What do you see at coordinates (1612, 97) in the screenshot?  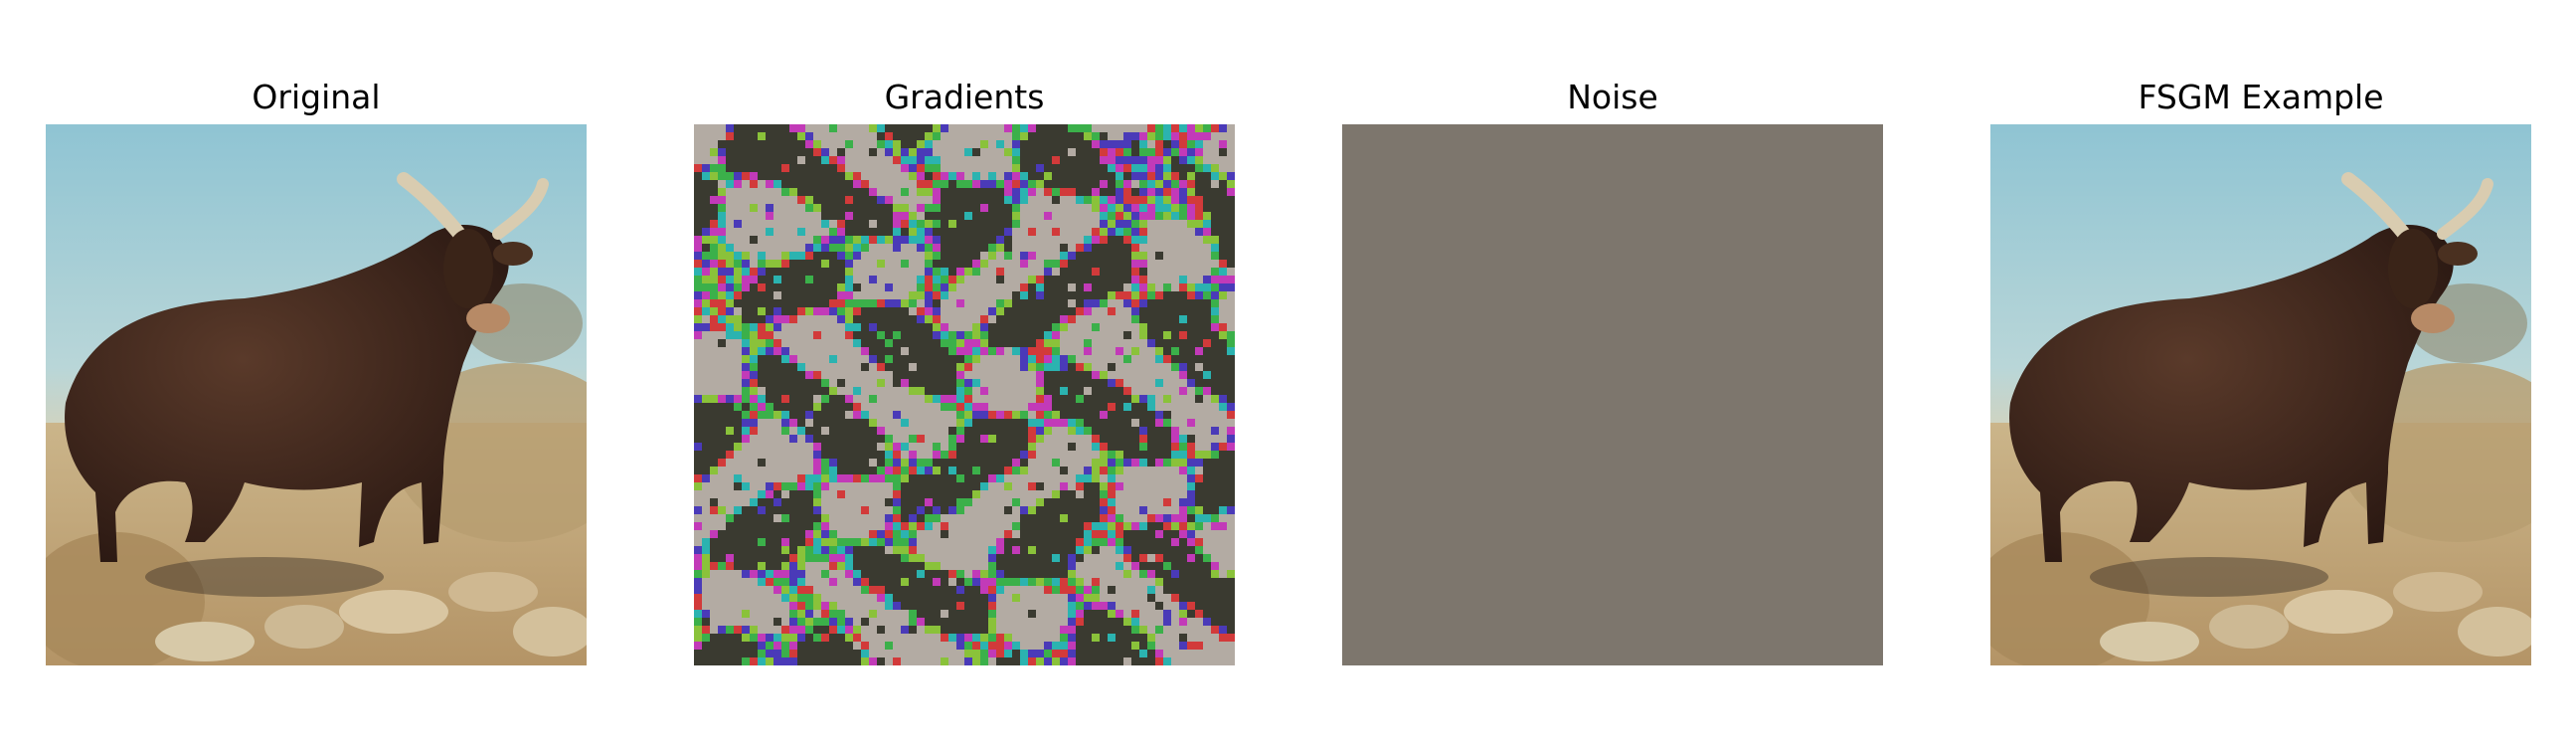 I see `panel-title-noise: Noise` at bounding box center [1612, 97].